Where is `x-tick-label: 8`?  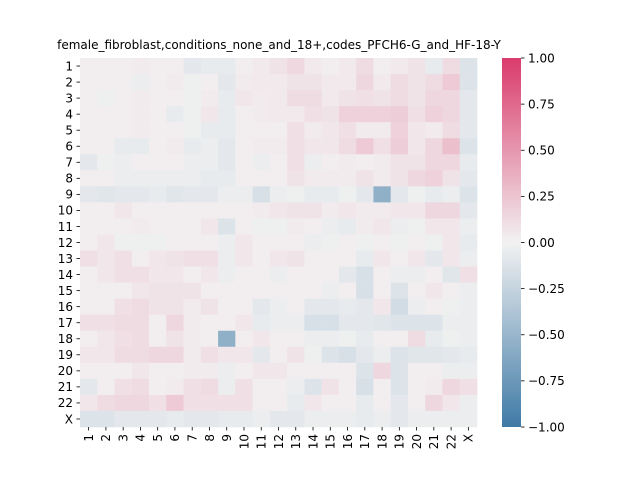
x-tick-label: 8 is located at coordinates (210, 438).